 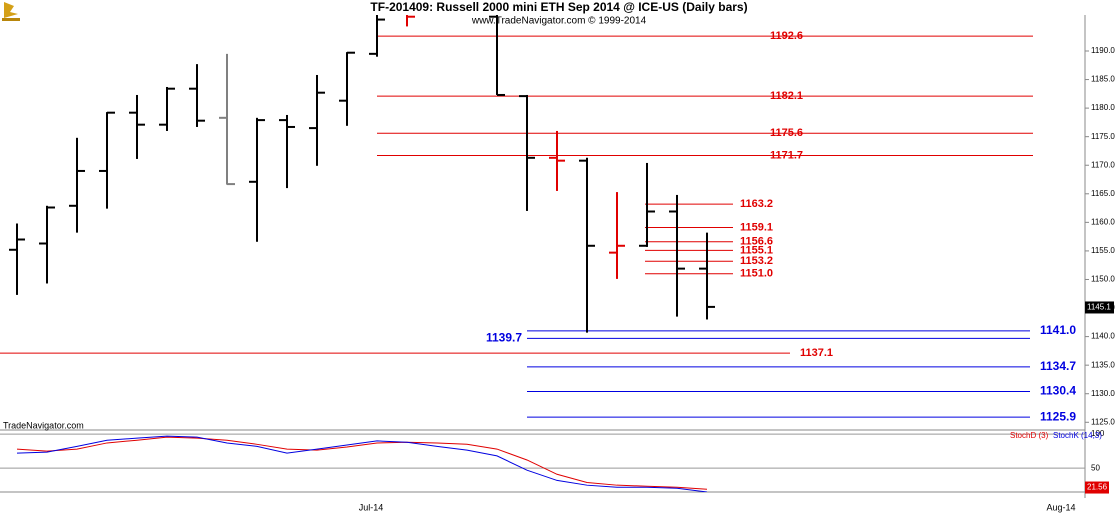 What do you see at coordinates (1103, 193) in the screenshot?
I see `y-tick-label: 1165.0` at bounding box center [1103, 193].